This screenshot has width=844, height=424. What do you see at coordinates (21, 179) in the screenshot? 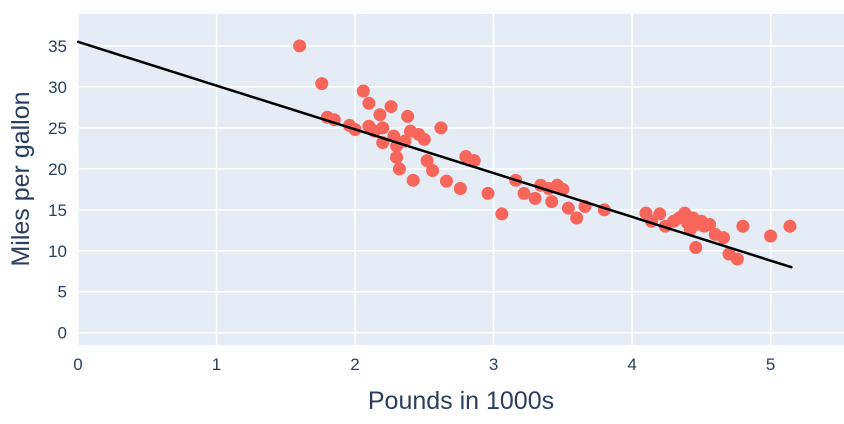
I see `y-axis-title: Miles per gallon` at bounding box center [21, 179].